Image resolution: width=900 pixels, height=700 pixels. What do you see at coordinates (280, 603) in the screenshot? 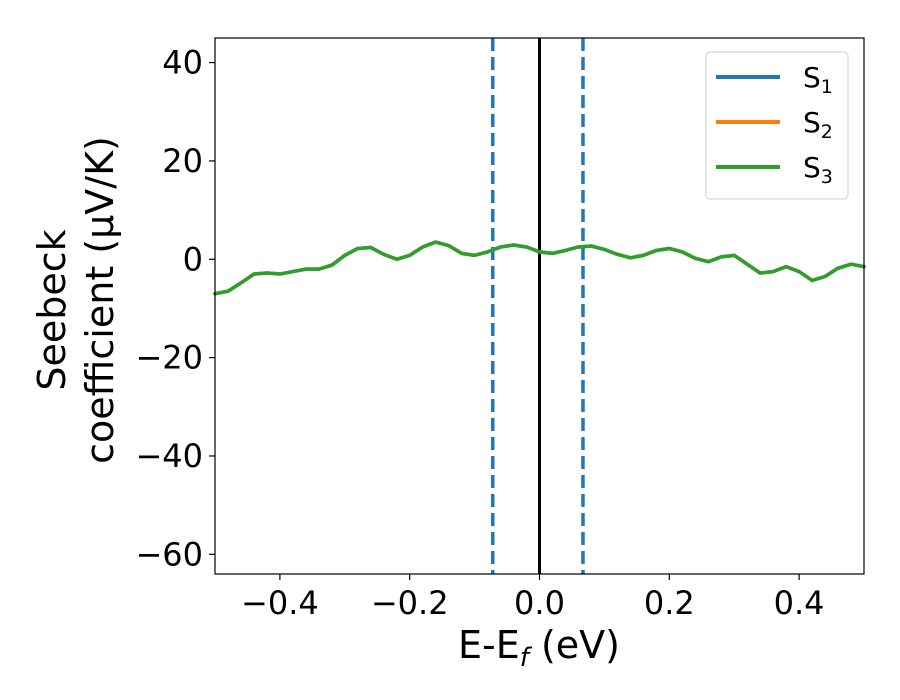
I see `x-tick-label: −0.4` at bounding box center [280, 603].